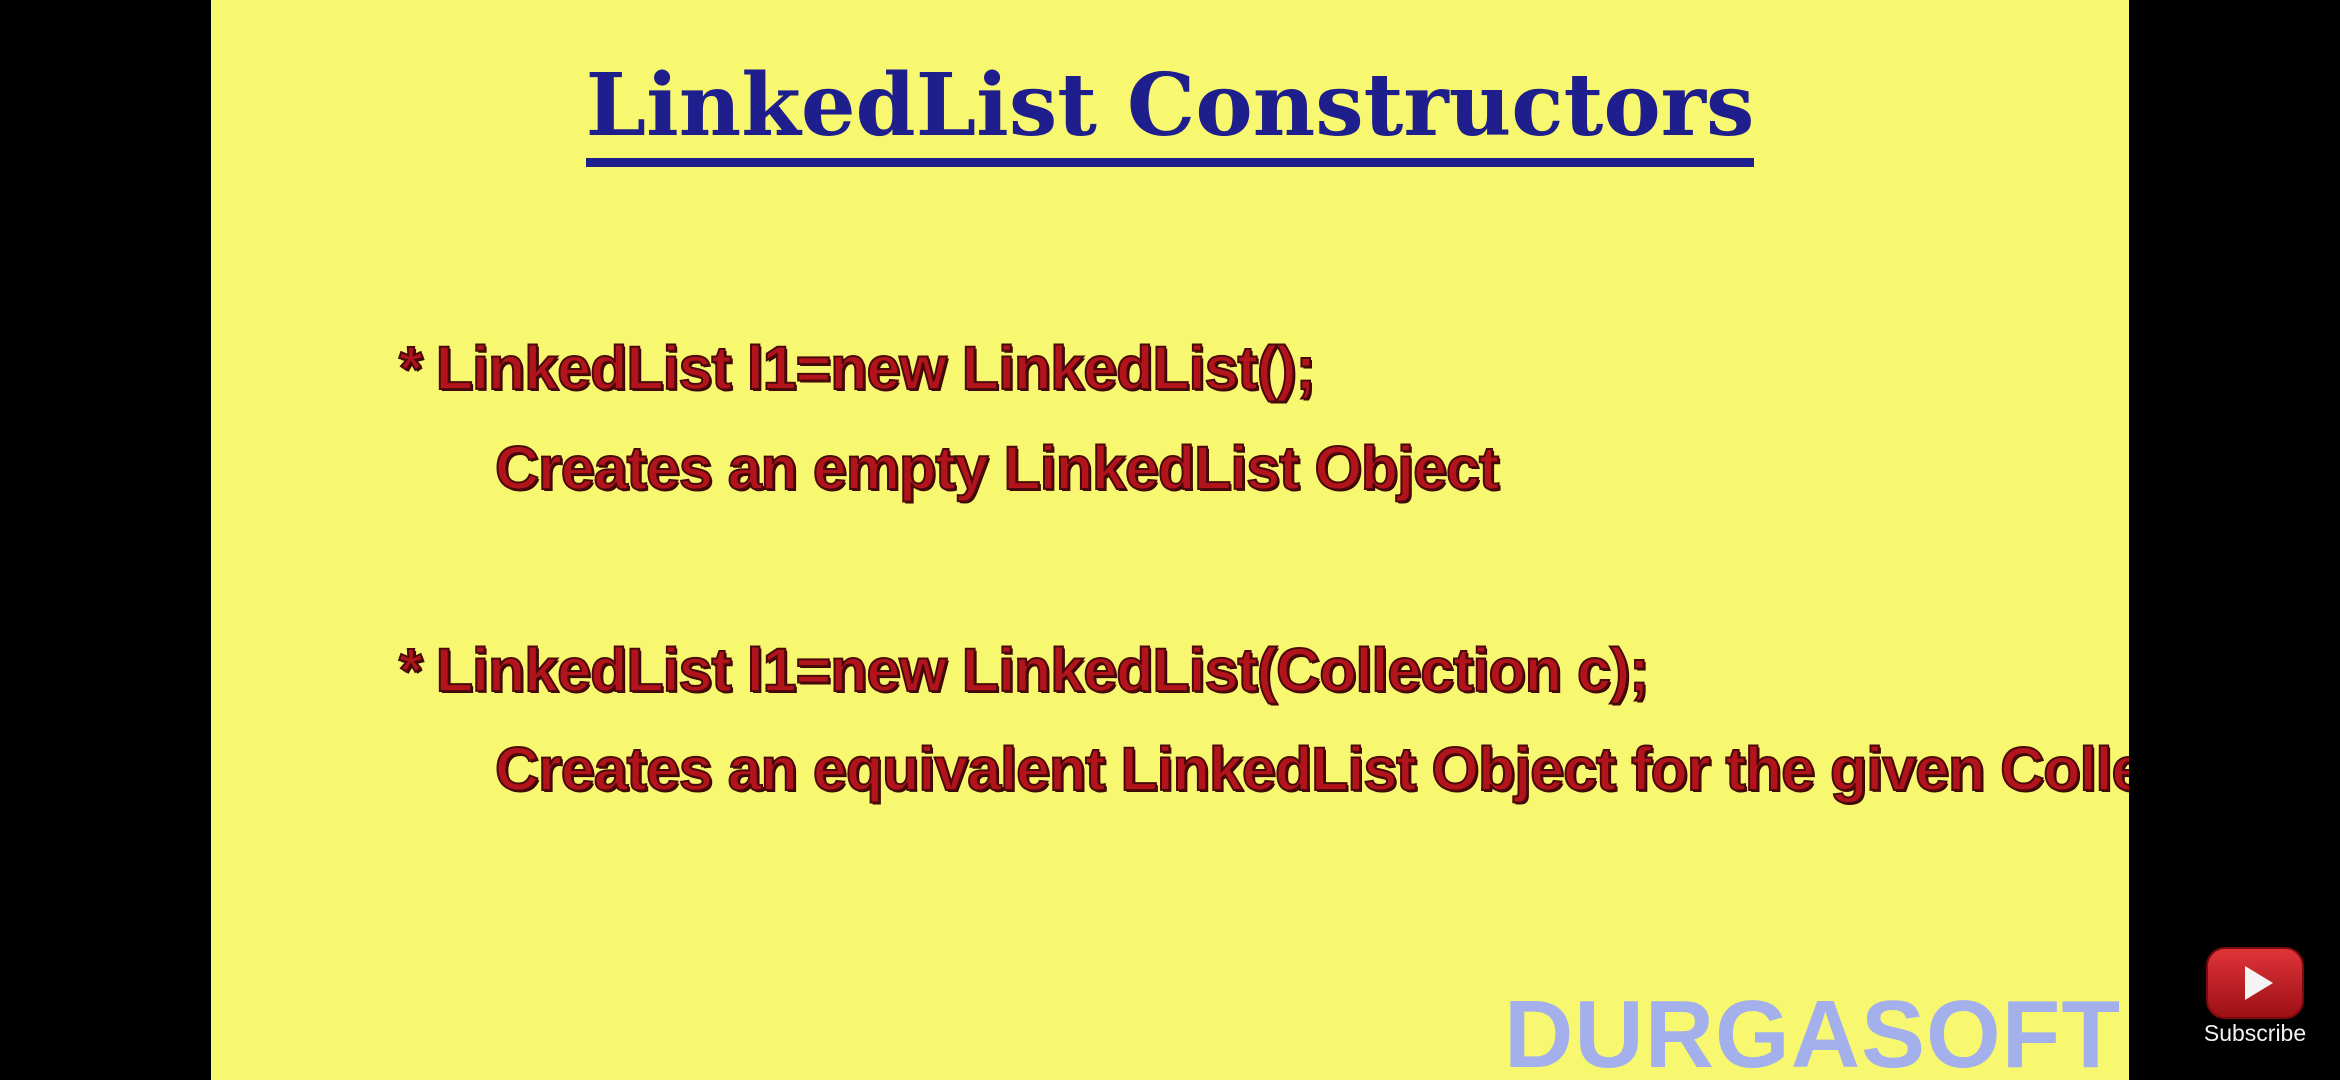 The width and height of the screenshot is (2340, 1080). What do you see at coordinates (2255, 983) in the screenshot?
I see `youtube-play-icon` at bounding box center [2255, 983].